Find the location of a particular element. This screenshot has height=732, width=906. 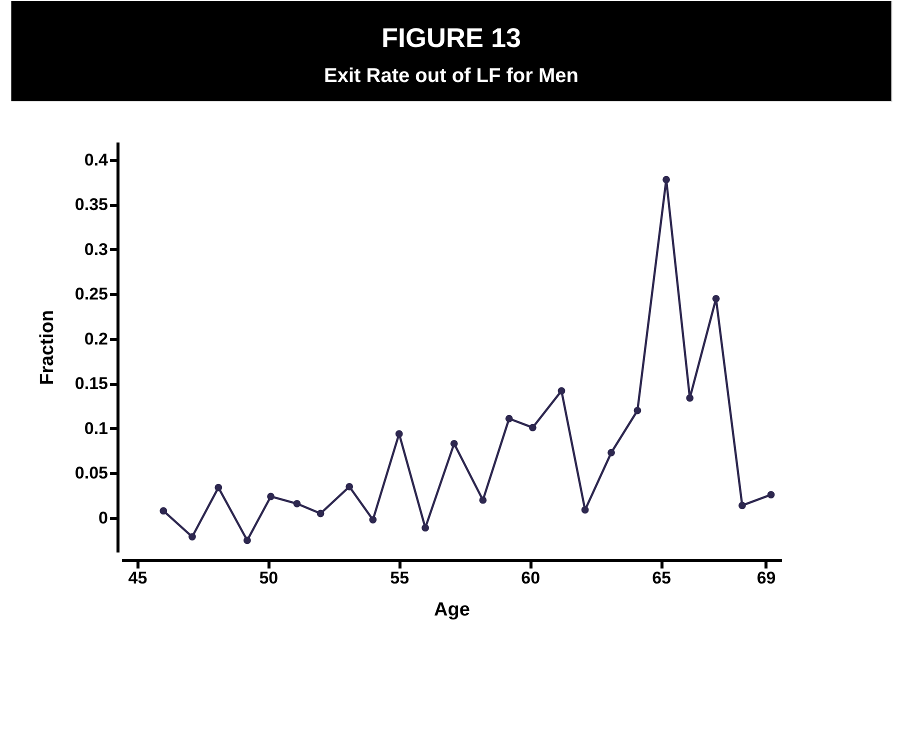

x-tick-label: 60 is located at coordinates (530, 578).